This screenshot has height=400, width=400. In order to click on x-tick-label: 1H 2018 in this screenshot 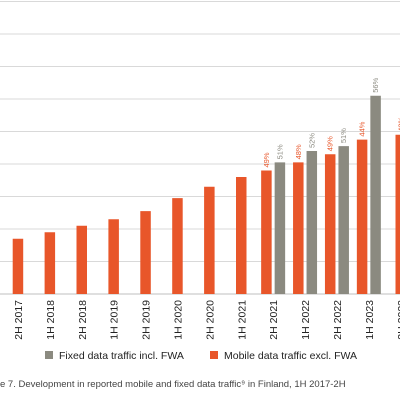, I will do `click(51, 320)`.